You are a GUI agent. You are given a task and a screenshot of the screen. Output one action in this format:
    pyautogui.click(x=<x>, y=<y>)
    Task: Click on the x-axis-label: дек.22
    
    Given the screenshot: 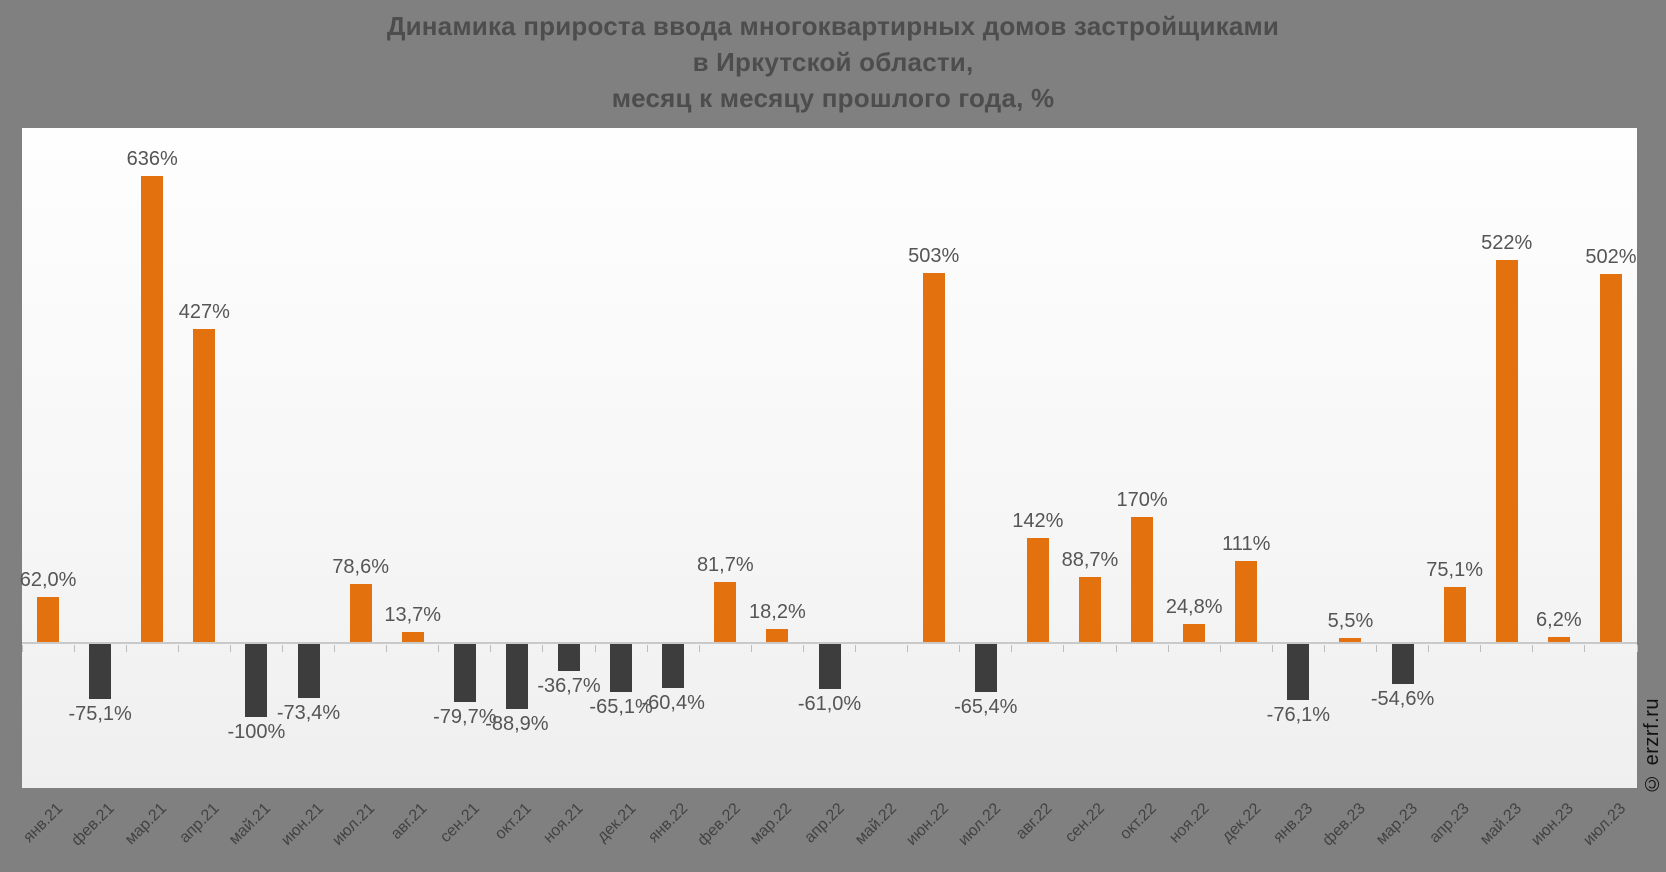 What is the action you would take?
    pyautogui.click(x=1241, y=823)
    